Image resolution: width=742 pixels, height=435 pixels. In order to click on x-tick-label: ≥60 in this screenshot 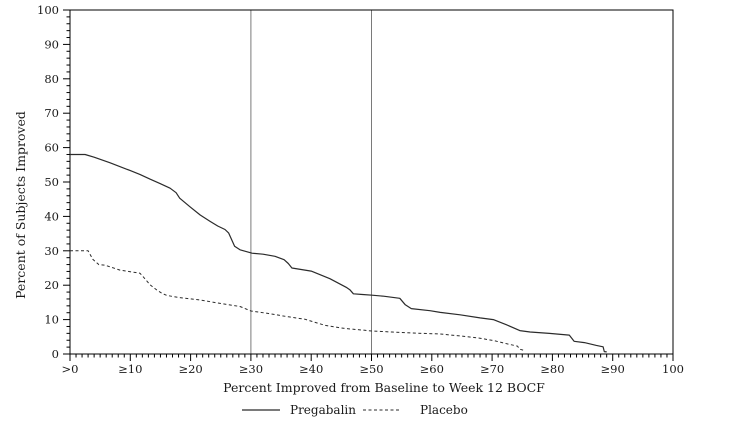, I will do `click(432, 369)`.